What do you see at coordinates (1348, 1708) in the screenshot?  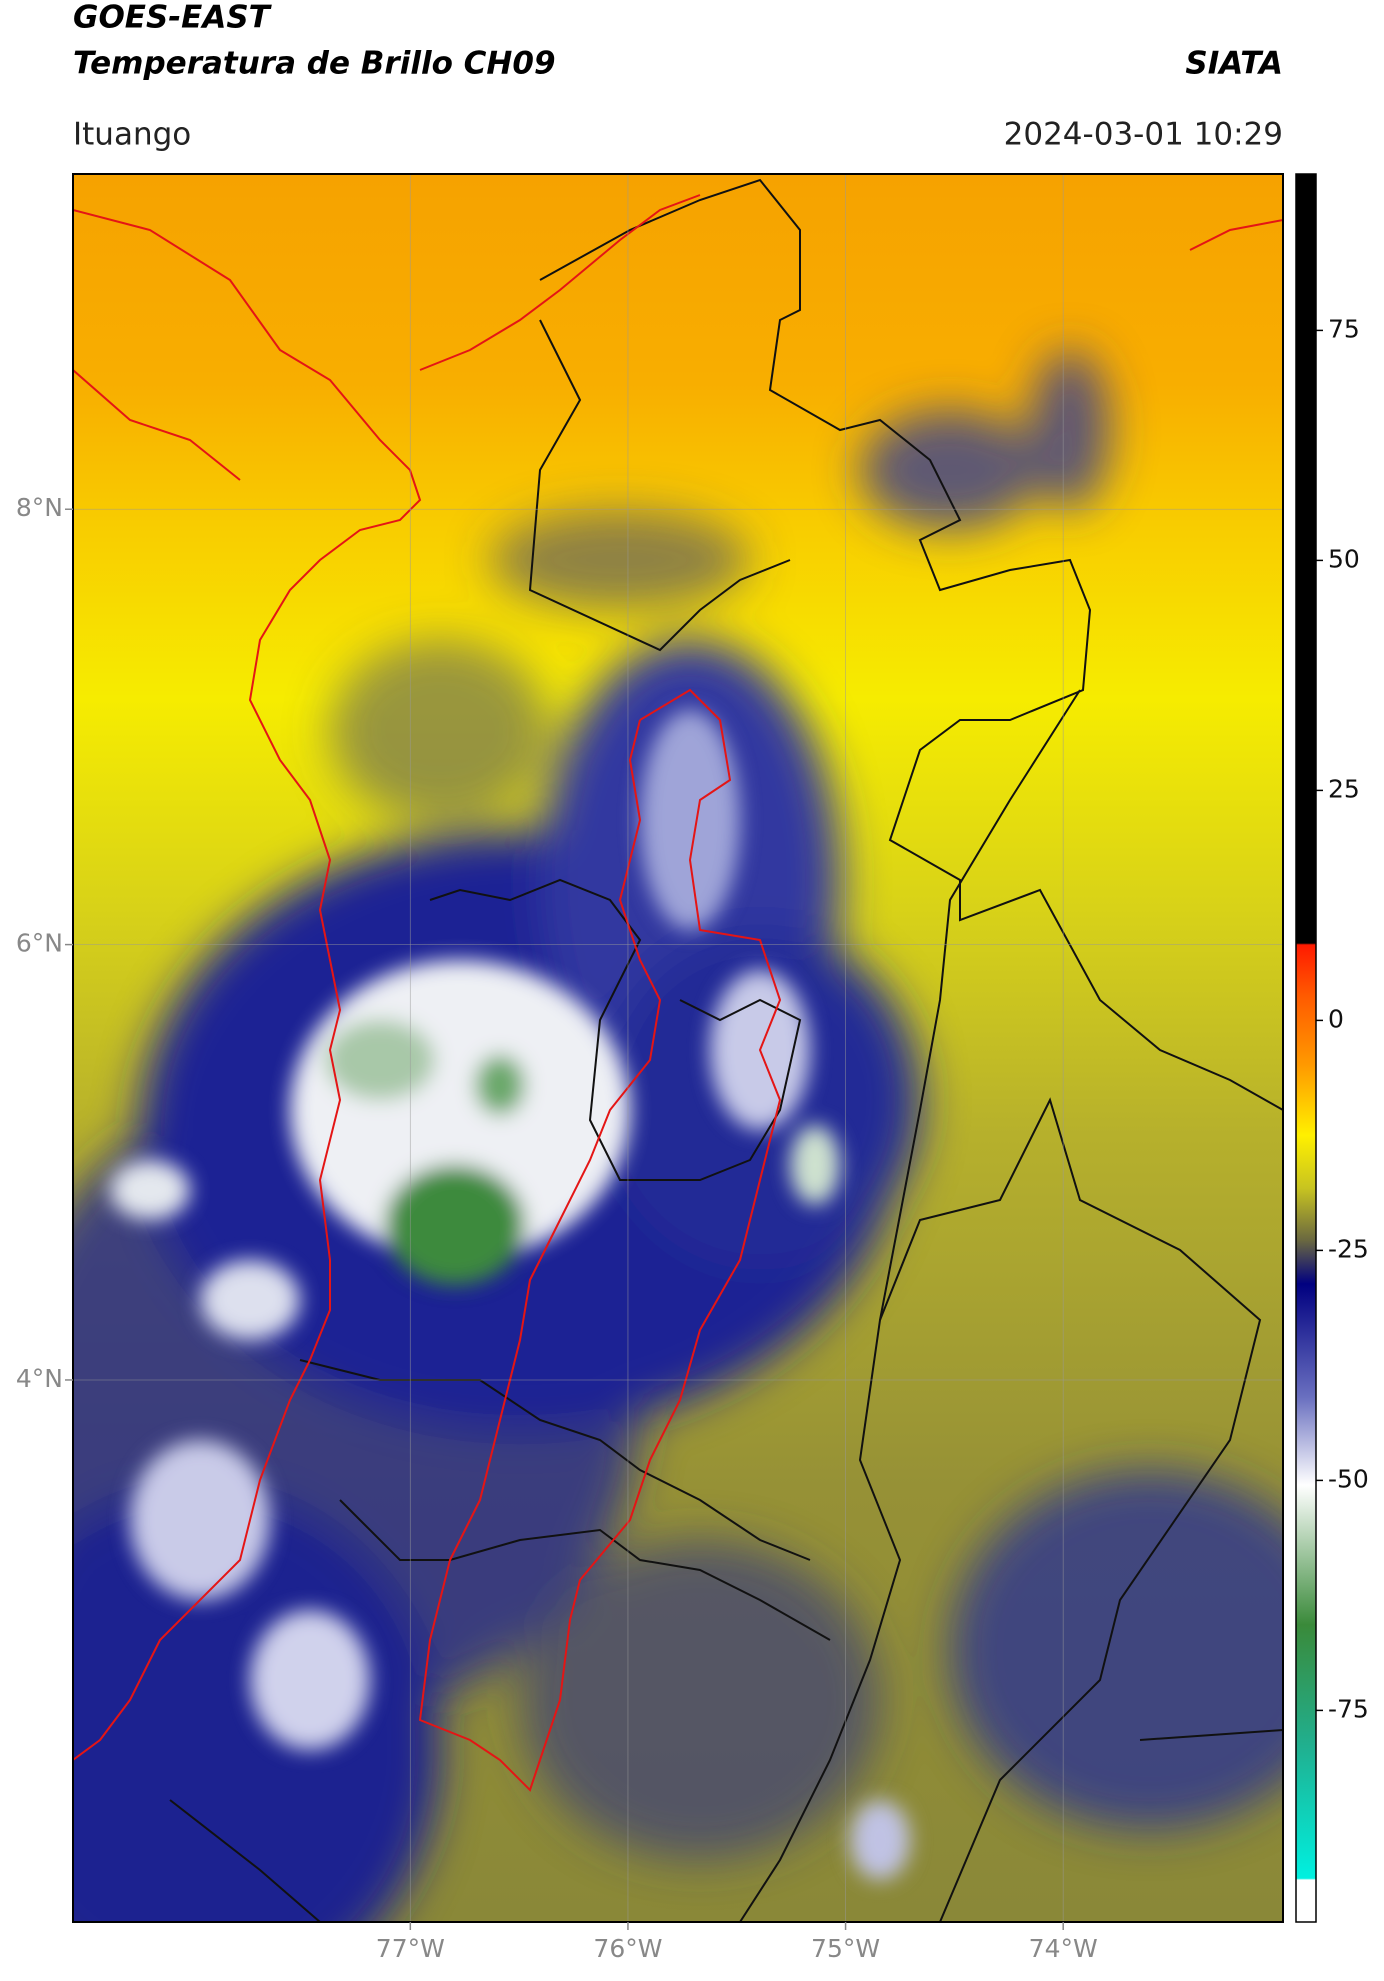 I see `colorbar-tick-label: -75` at bounding box center [1348, 1708].